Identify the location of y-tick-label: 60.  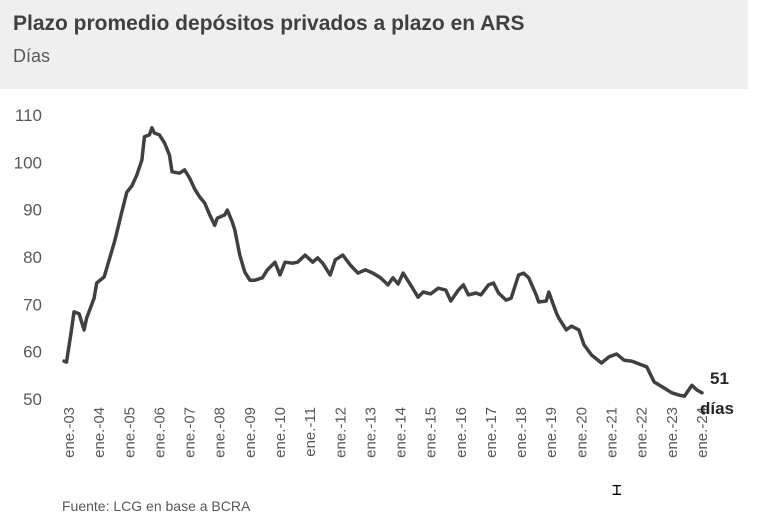
(32, 352).